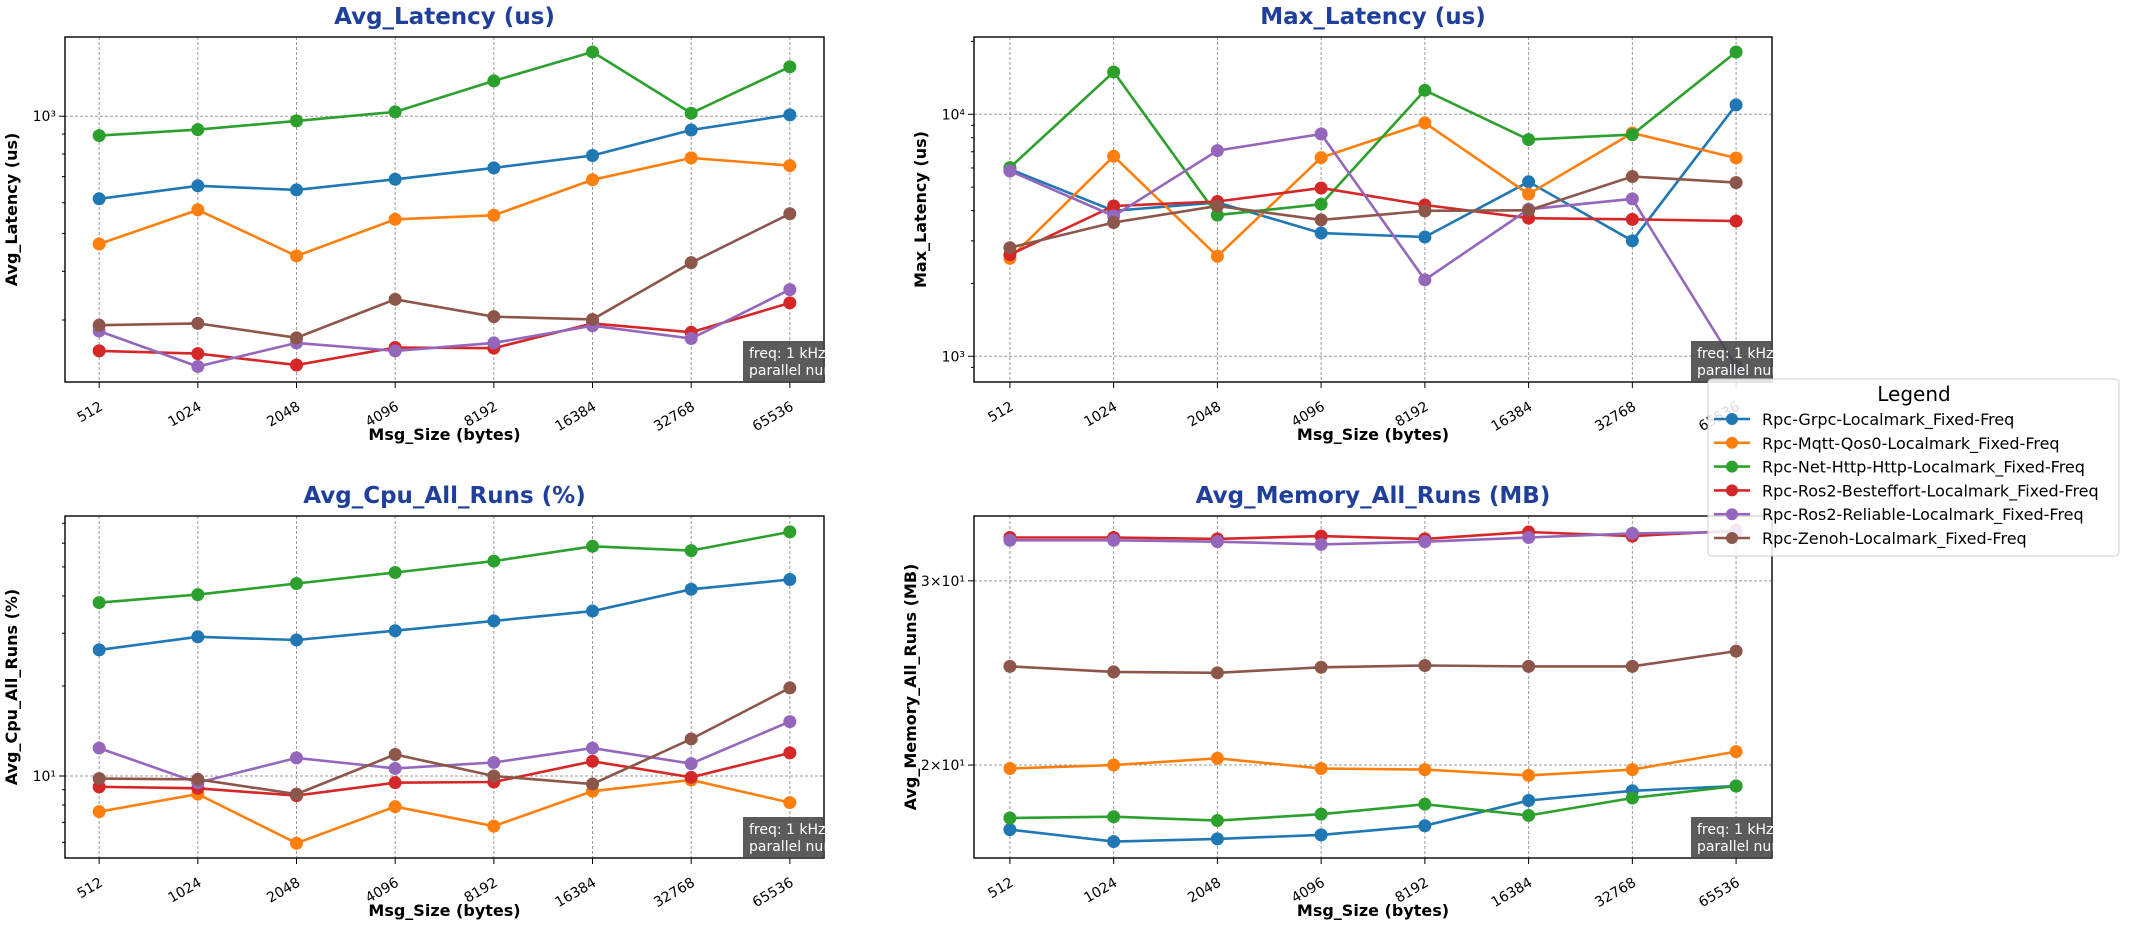 This screenshot has height=936, width=2130. What do you see at coordinates (444, 17) in the screenshot?
I see `chart-title: Avg_Latency (us)` at bounding box center [444, 17].